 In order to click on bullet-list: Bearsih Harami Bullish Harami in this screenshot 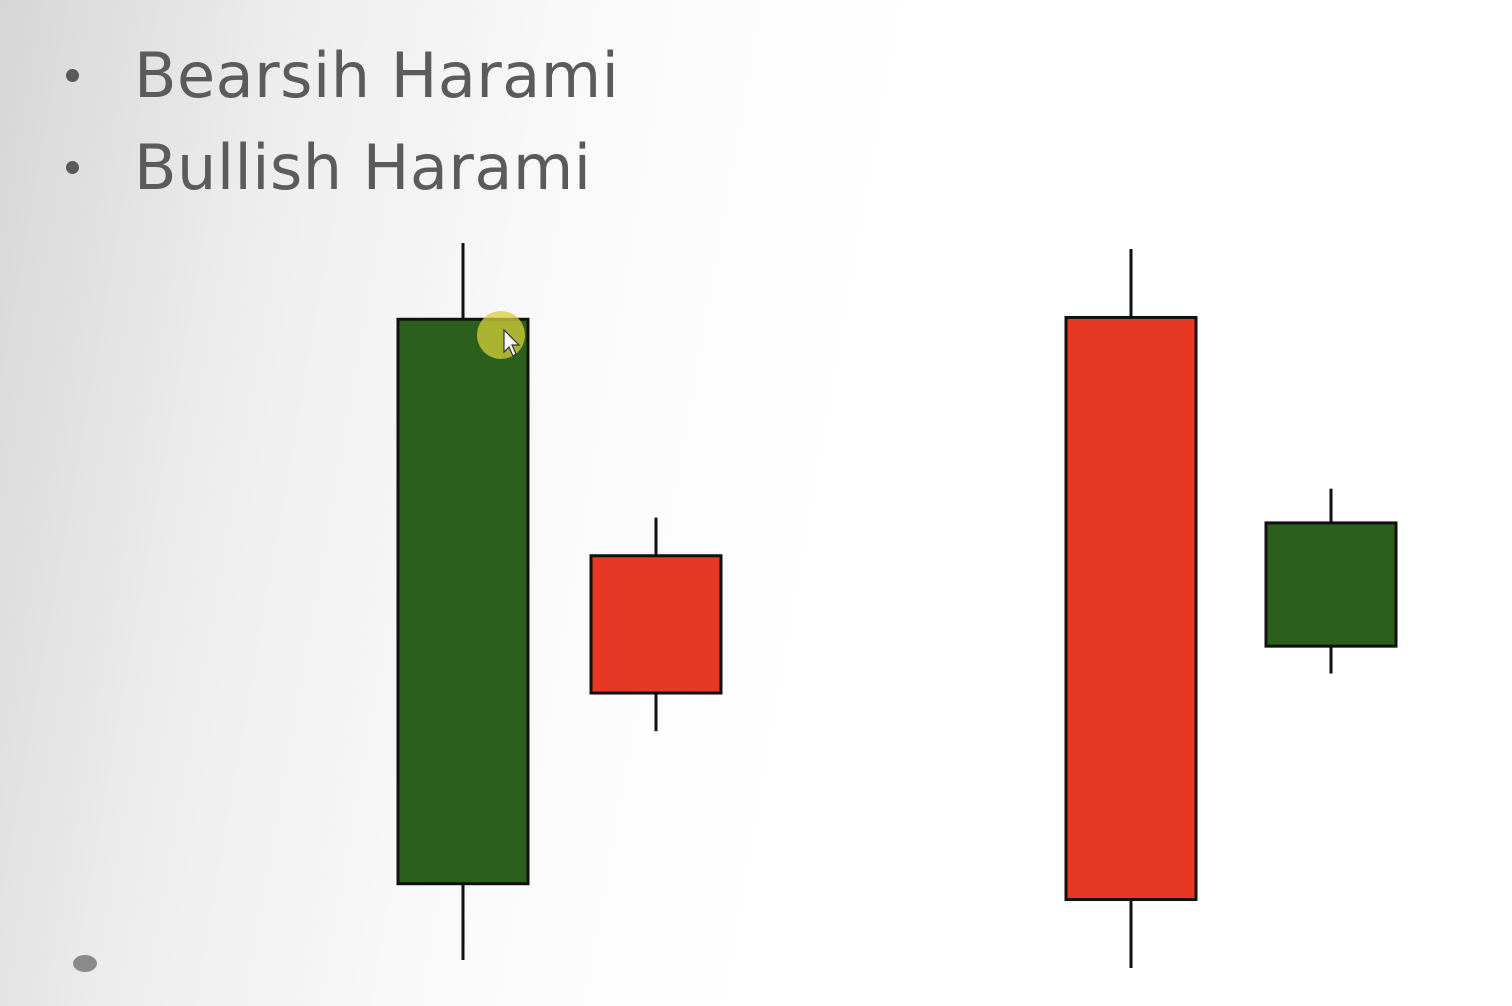, I will do `click(339, 122)`.